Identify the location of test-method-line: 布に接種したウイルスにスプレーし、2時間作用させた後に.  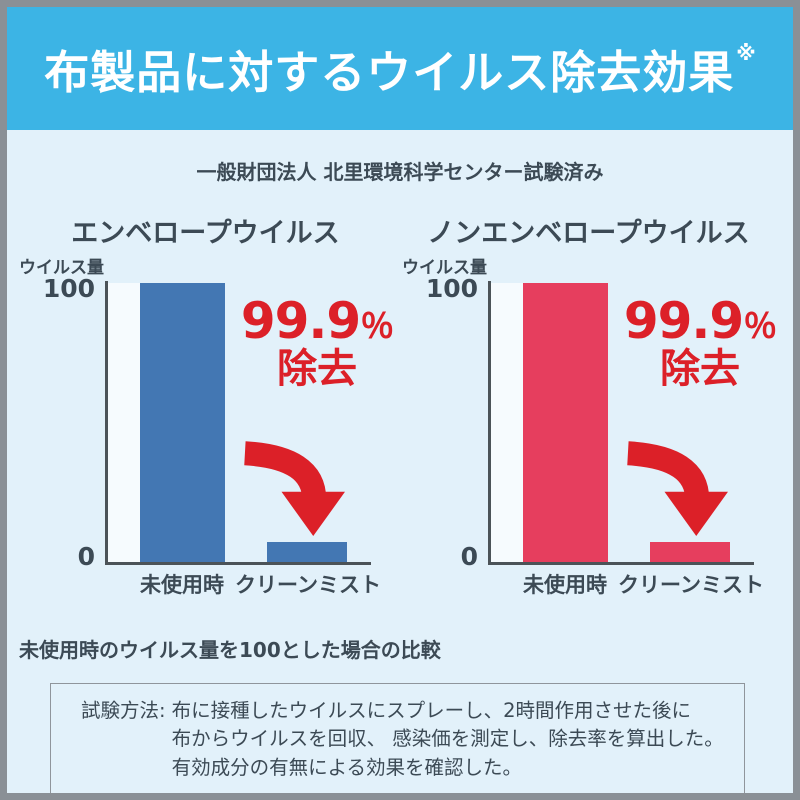
(431, 710).